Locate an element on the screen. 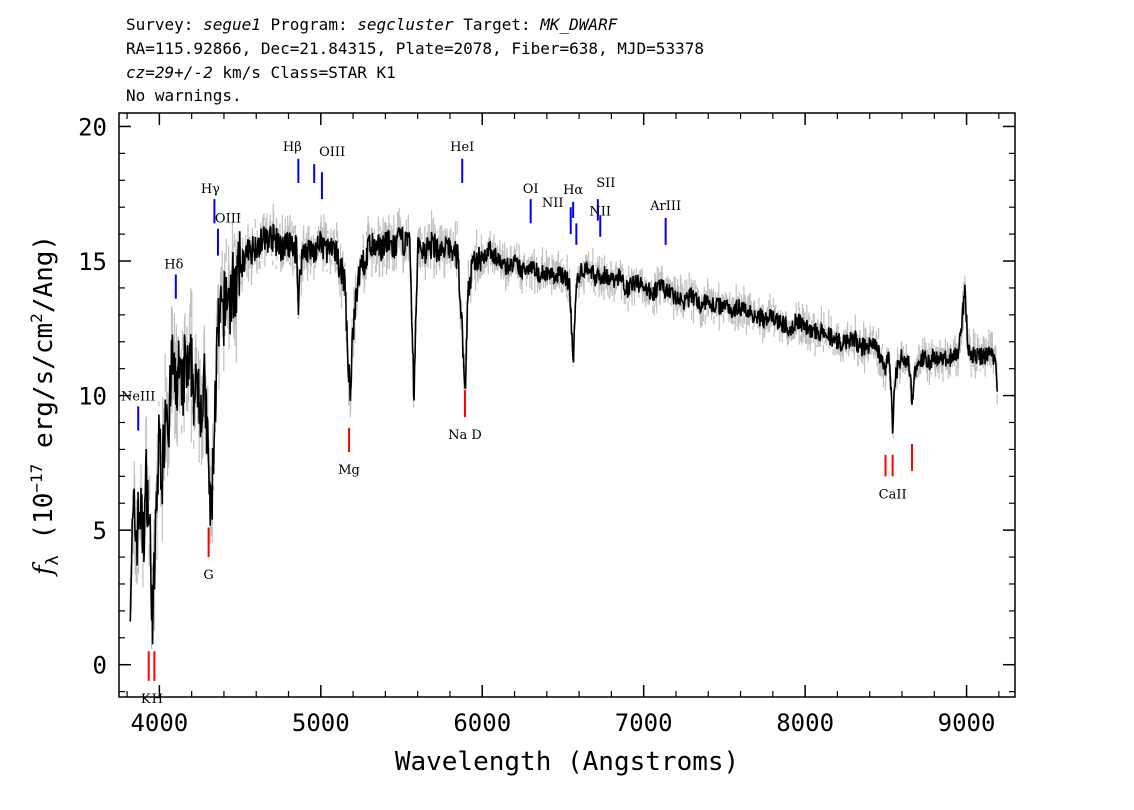 Image resolution: width=1134 pixels, height=810 pixels. line-label: Hβ is located at coordinates (292, 147).